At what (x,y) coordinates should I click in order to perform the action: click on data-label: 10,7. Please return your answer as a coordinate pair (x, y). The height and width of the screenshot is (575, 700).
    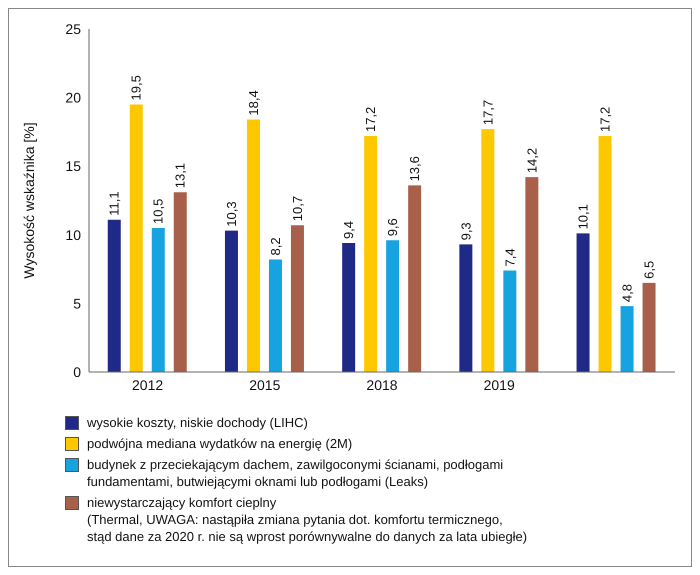
    Looking at the image, I should click on (297, 209).